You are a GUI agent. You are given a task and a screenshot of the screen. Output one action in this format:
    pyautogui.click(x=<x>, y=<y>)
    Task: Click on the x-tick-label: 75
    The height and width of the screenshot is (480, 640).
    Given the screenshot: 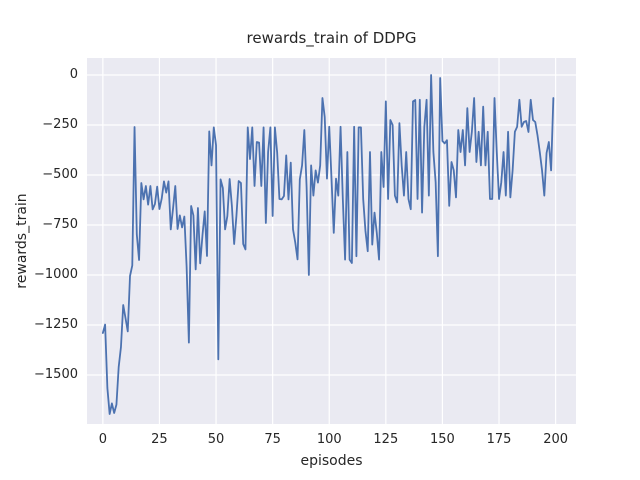 What is the action you would take?
    pyautogui.click(x=272, y=439)
    